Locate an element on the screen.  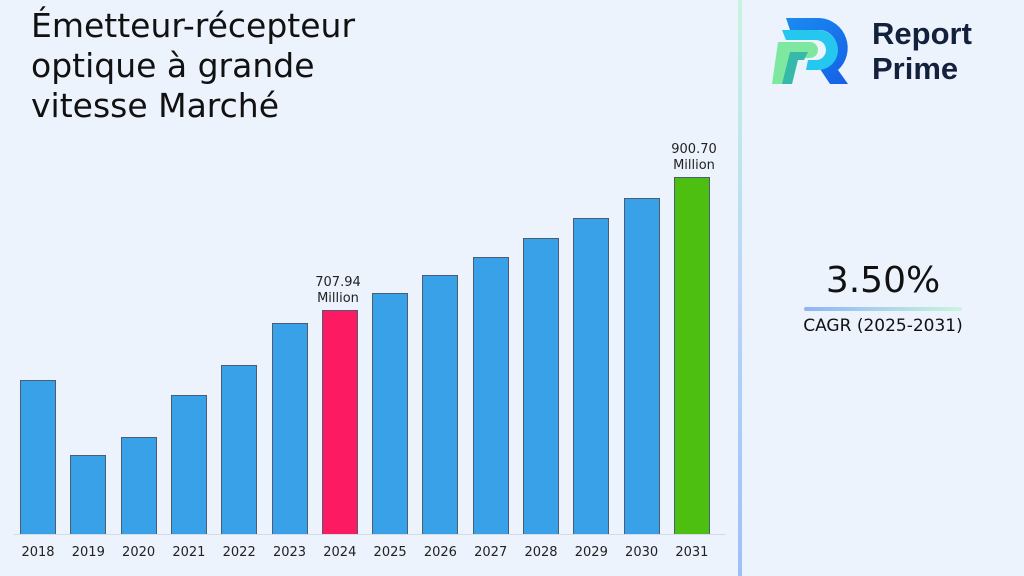
bar-2031 is located at coordinates (691, 355).